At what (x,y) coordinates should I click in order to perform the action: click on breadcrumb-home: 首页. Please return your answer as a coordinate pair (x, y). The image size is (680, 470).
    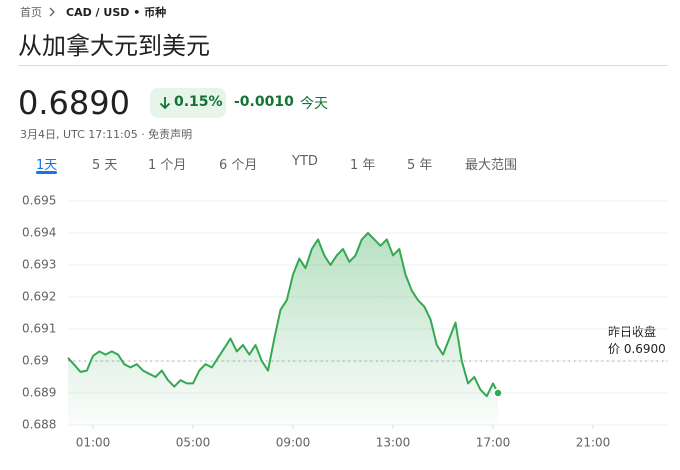
    Looking at the image, I should click on (31, 12).